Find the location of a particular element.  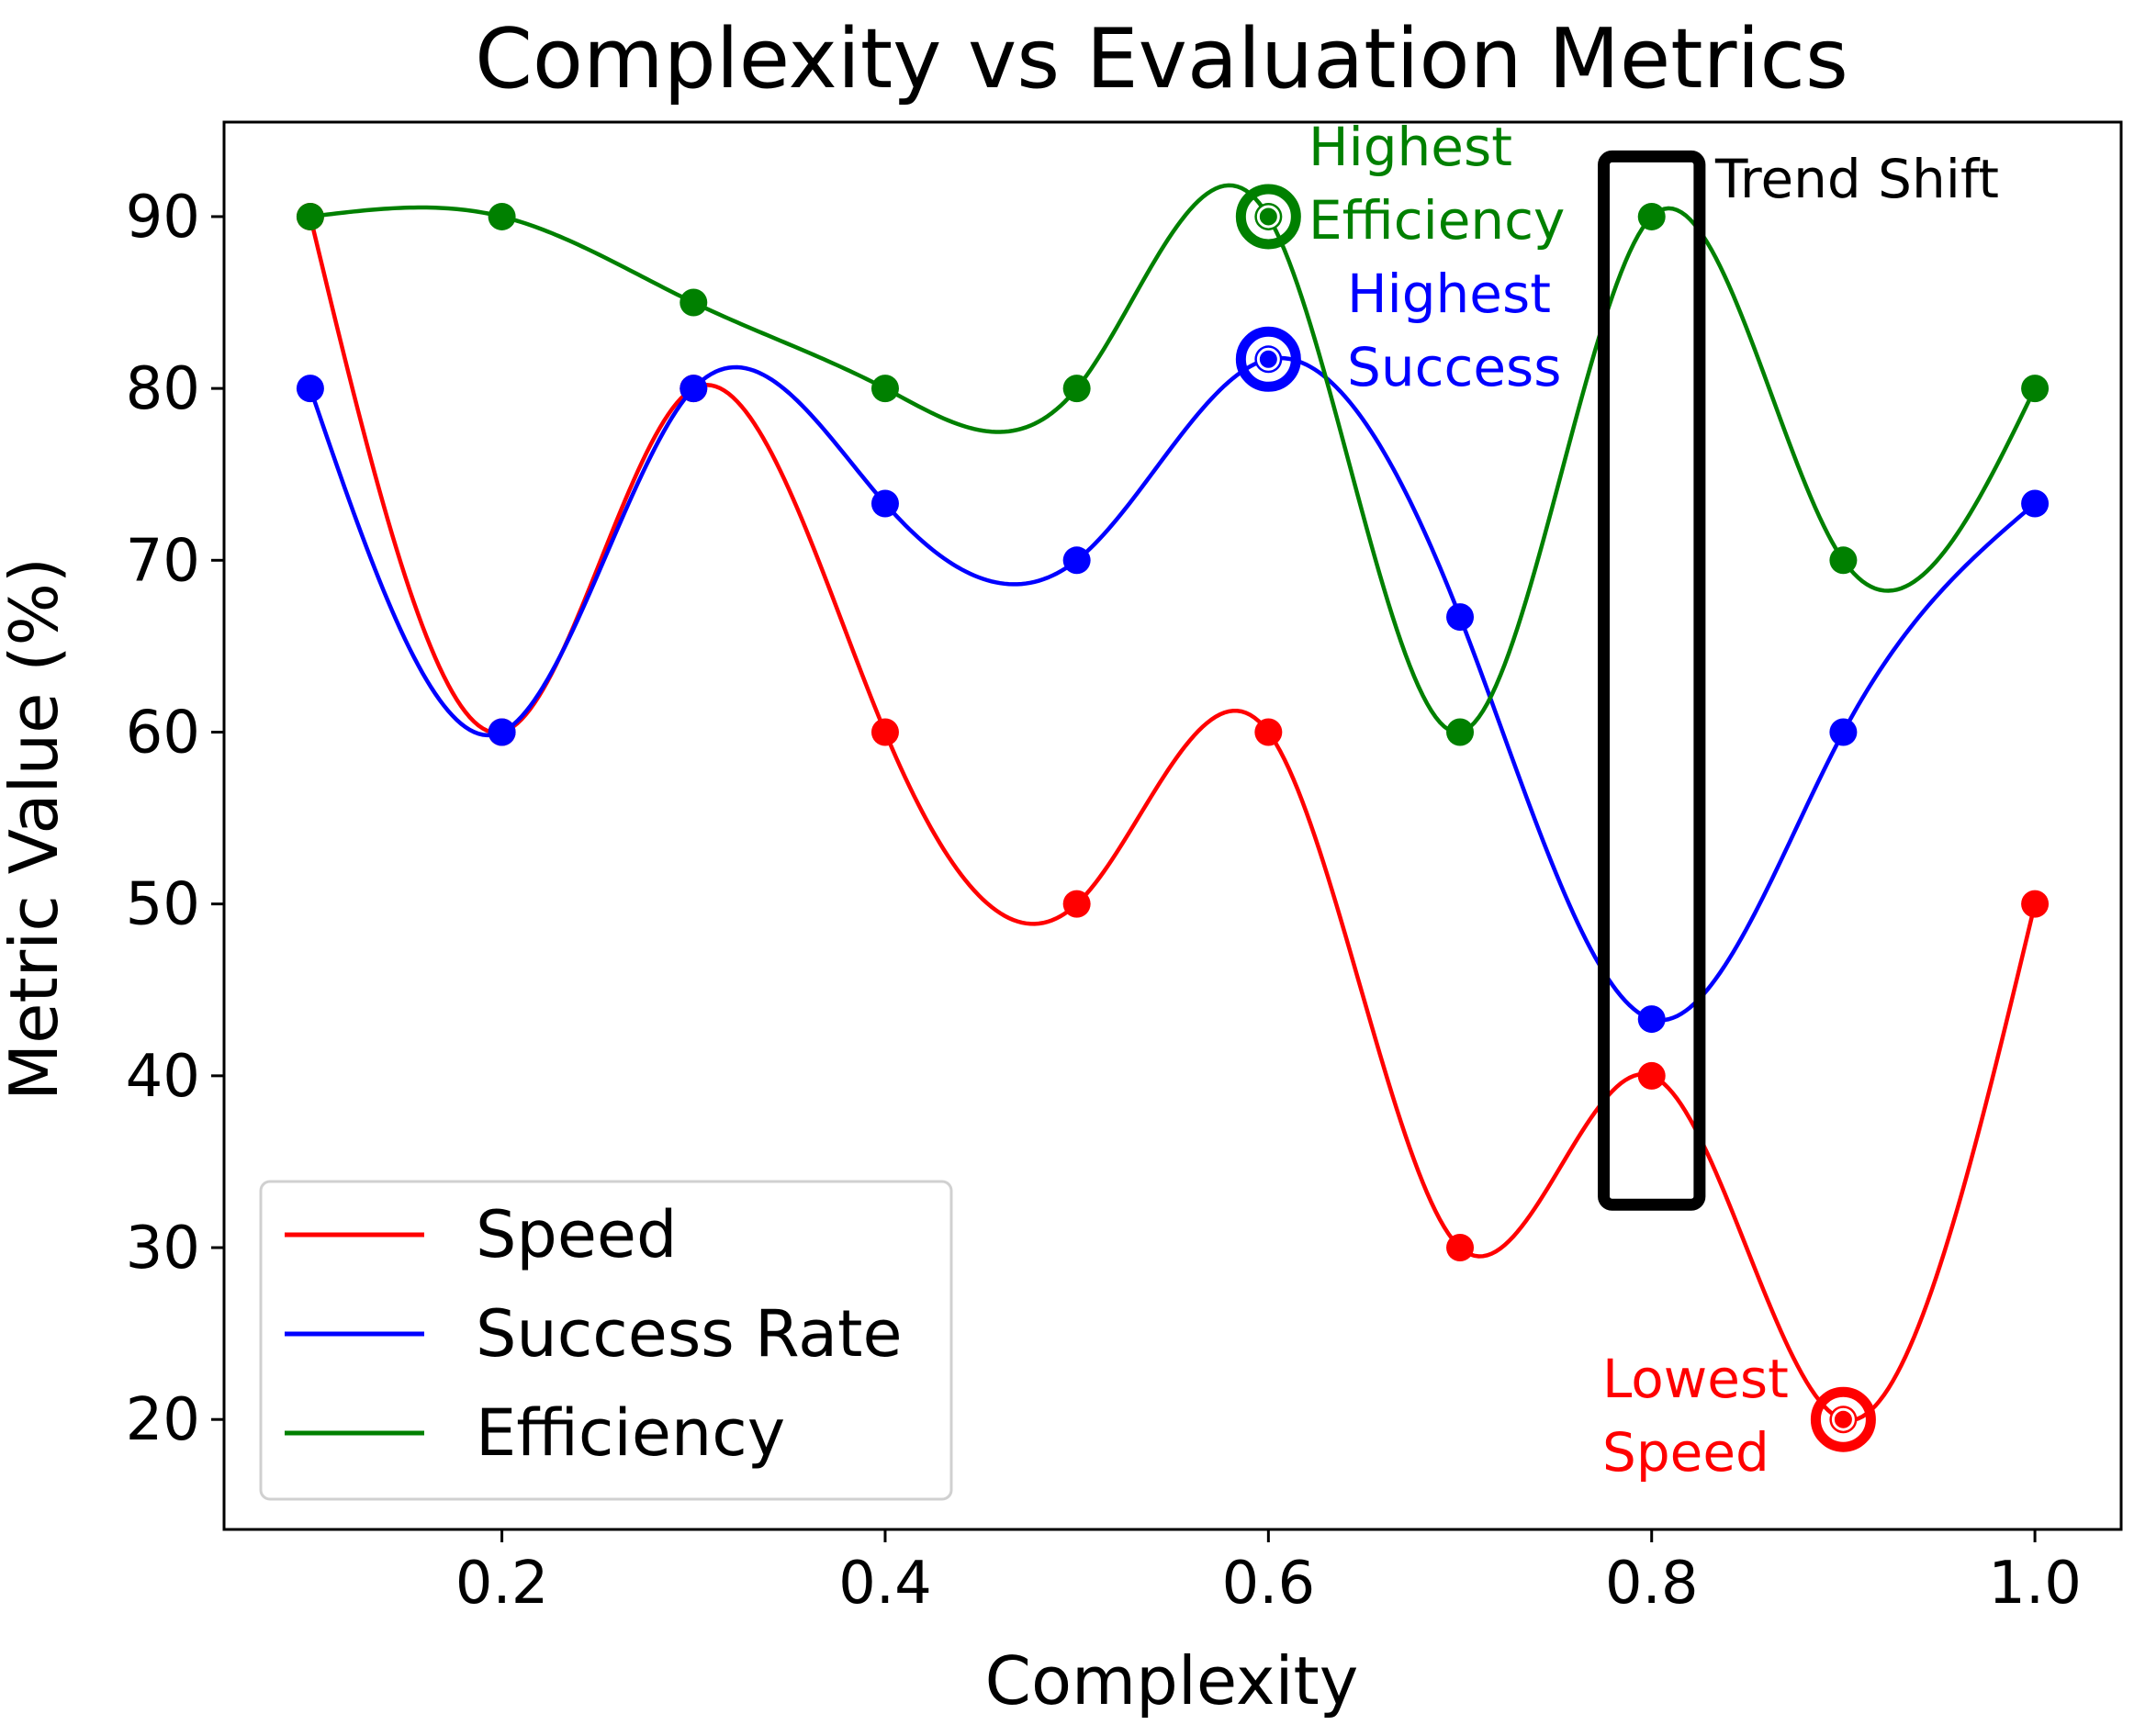

x-tick-label: 0.6 is located at coordinates (1268, 1584).